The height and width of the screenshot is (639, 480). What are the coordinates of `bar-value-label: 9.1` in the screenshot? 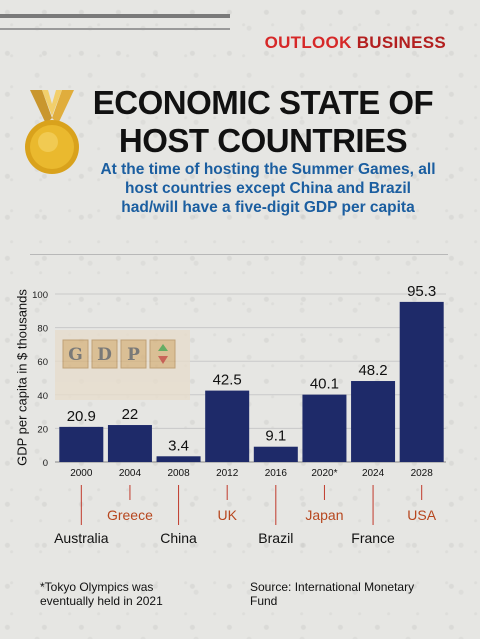 It's located at (275, 436).